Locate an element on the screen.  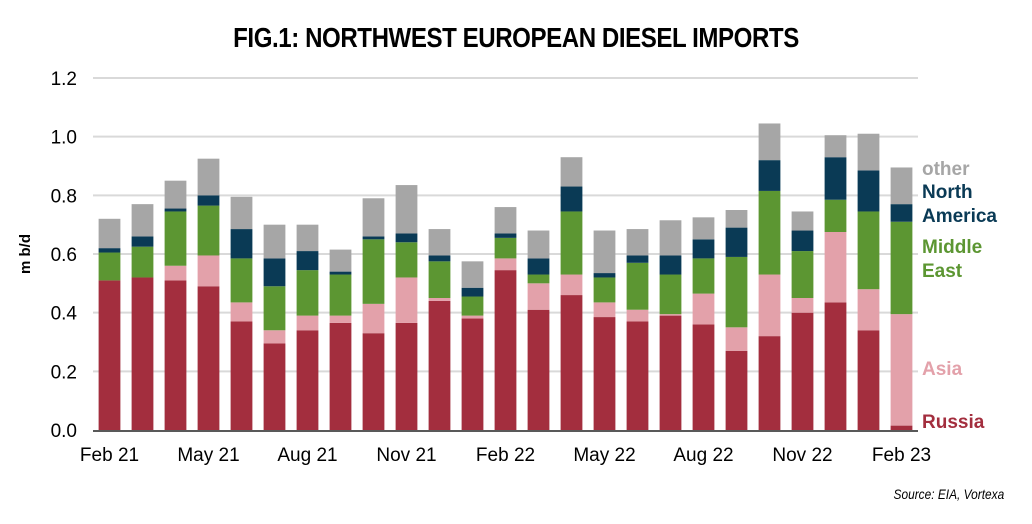
x-tick-label: Feb 22 is located at coordinates (505, 455).